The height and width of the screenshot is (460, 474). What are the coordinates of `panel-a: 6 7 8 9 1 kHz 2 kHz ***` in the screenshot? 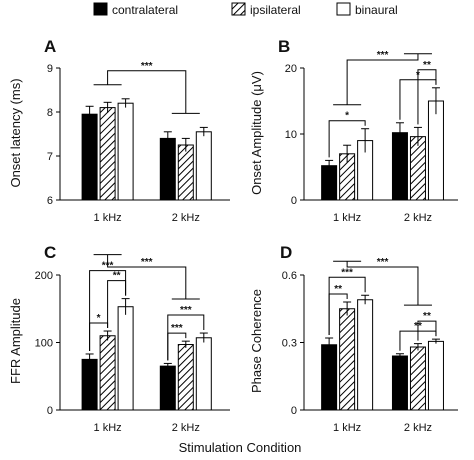 It's located at (138, 142).